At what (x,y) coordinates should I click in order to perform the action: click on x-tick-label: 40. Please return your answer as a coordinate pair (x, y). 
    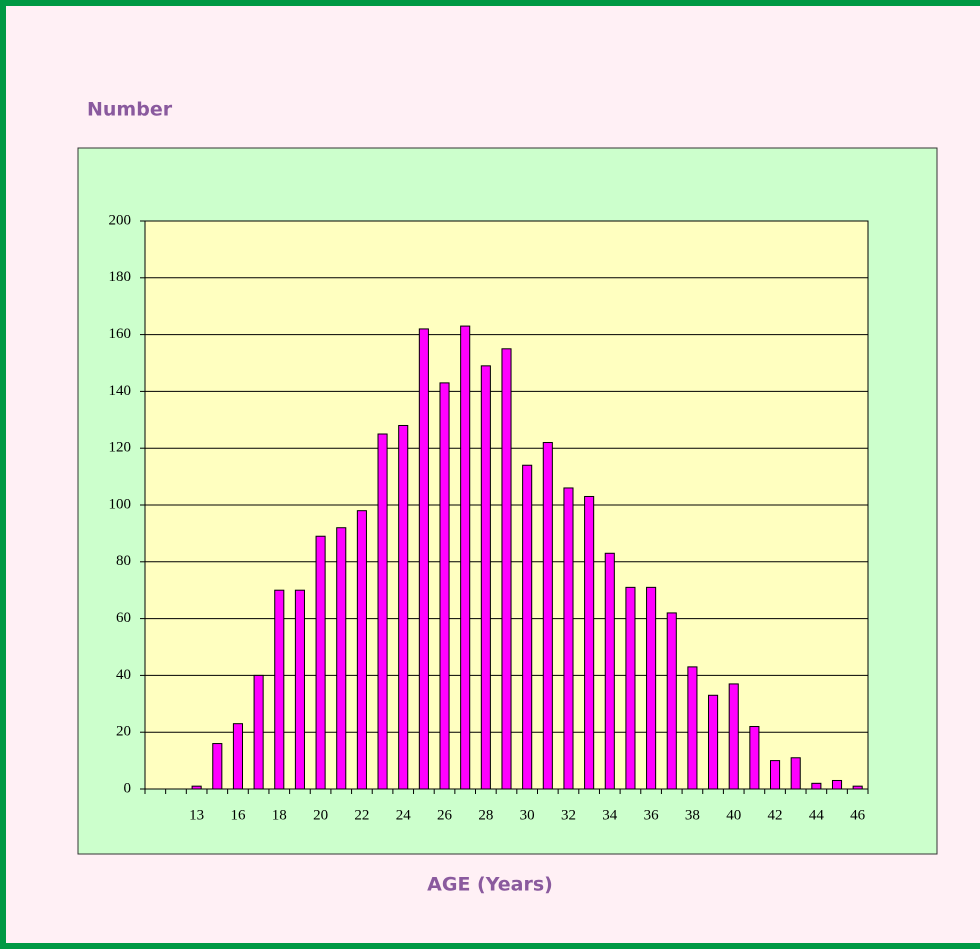
    Looking at the image, I should click on (733, 815).